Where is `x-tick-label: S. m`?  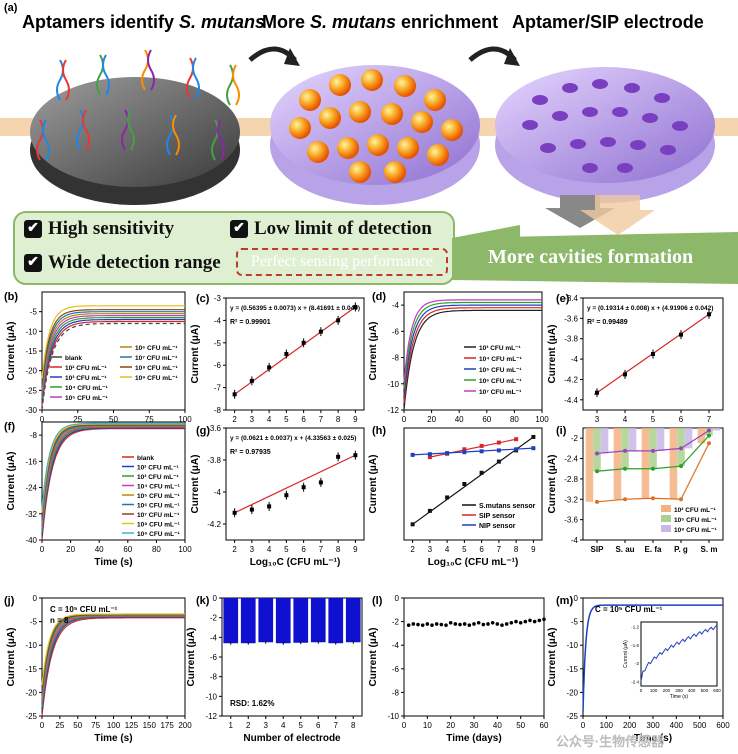
x-tick-label: S. m is located at coordinates (709, 549).